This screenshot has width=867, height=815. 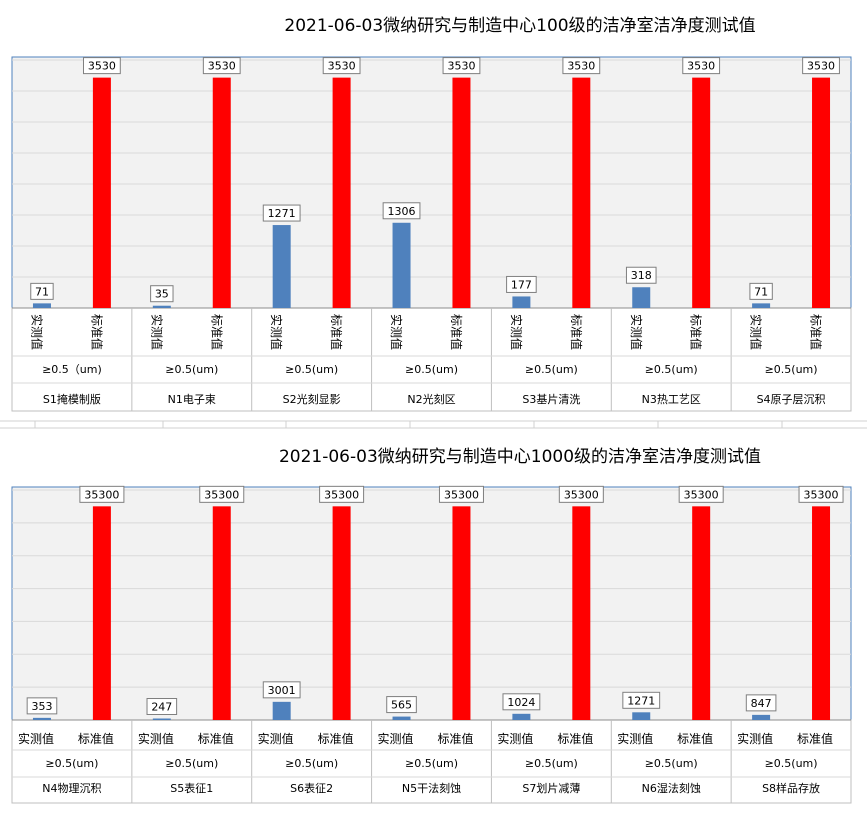 What do you see at coordinates (191, 788) in the screenshot?
I see `category-label: S5表征1` at bounding box center [191, 788].